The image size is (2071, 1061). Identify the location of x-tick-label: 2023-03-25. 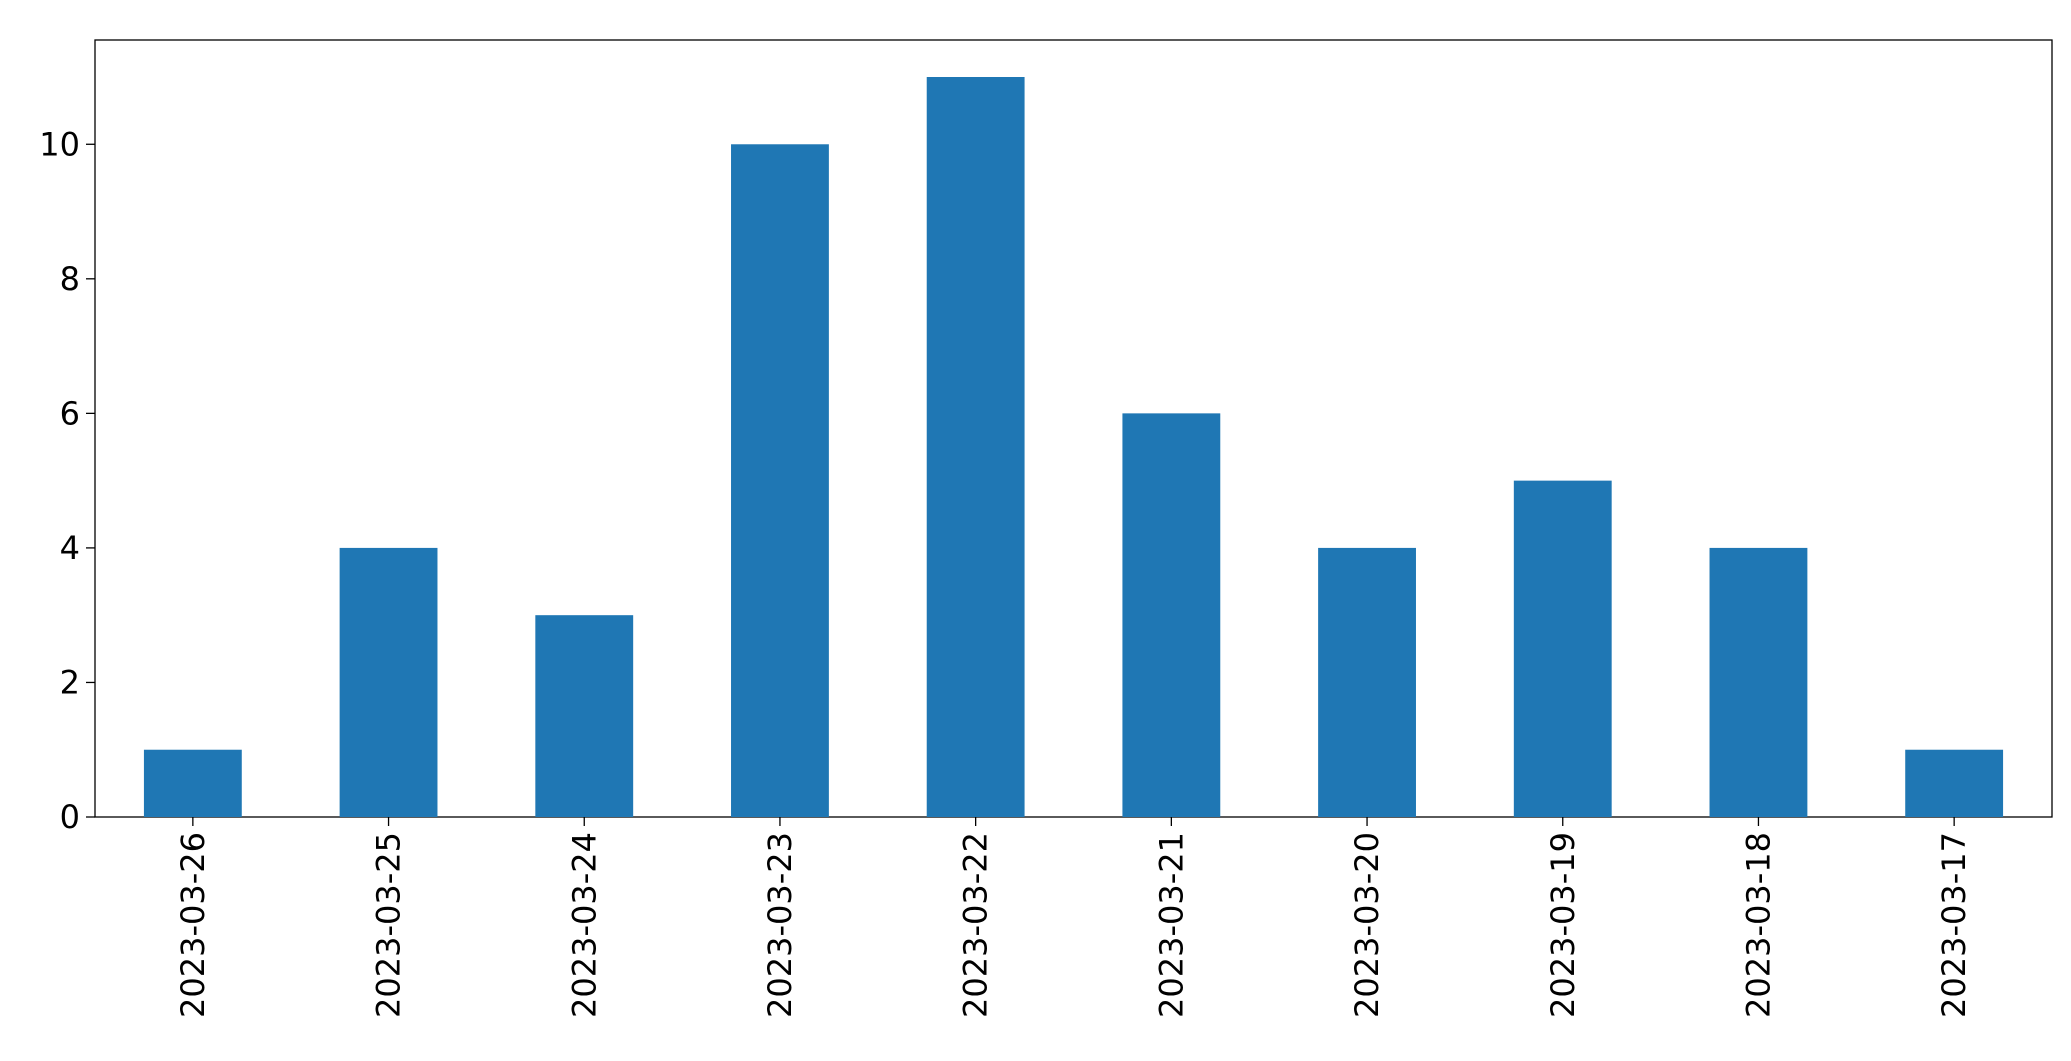
(389, 925).